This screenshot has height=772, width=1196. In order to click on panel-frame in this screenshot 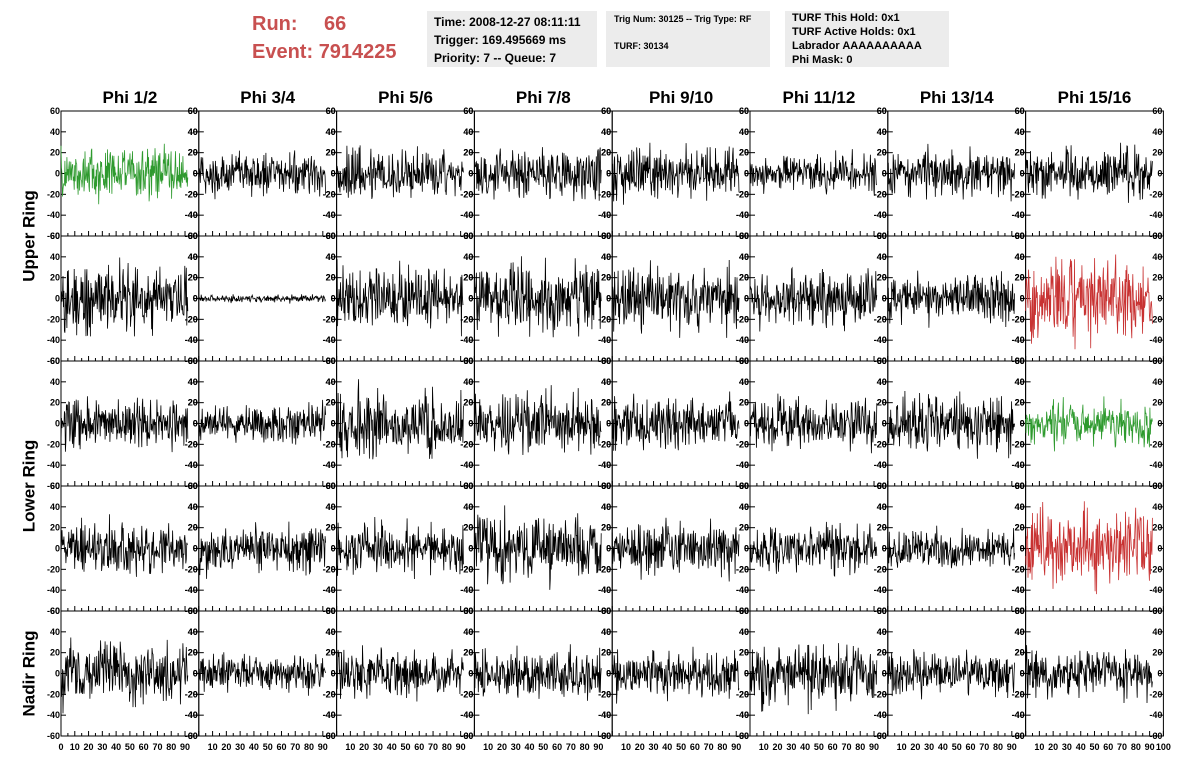, I will do `click(681, 423)`.